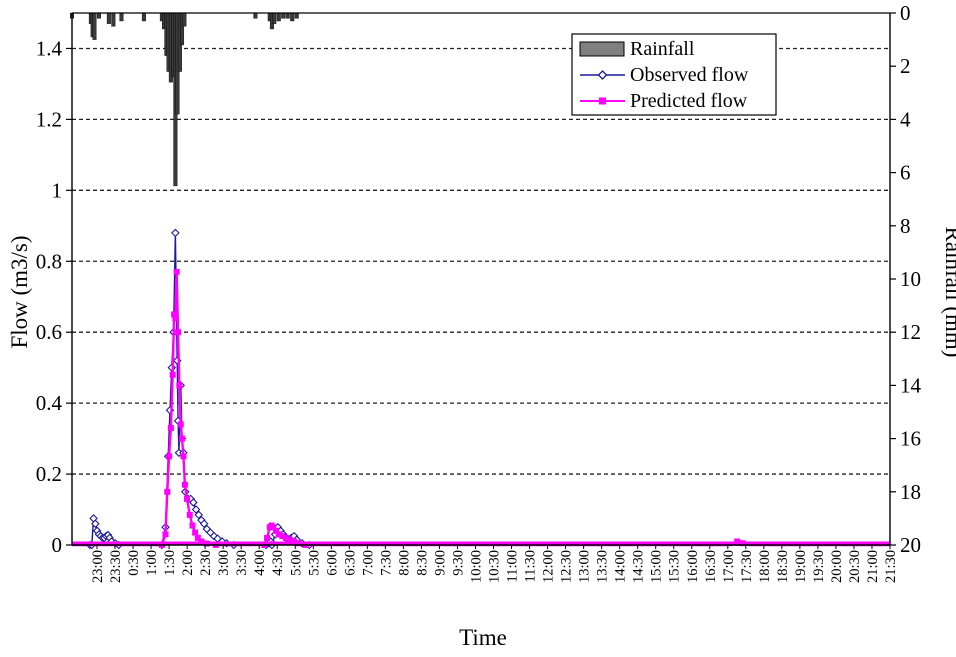 The width and height of the screenshot is (956, 657). Describe the element at coordinates (911, 385) in the screenshot. I see `y2-tick-label: 14` at that location.